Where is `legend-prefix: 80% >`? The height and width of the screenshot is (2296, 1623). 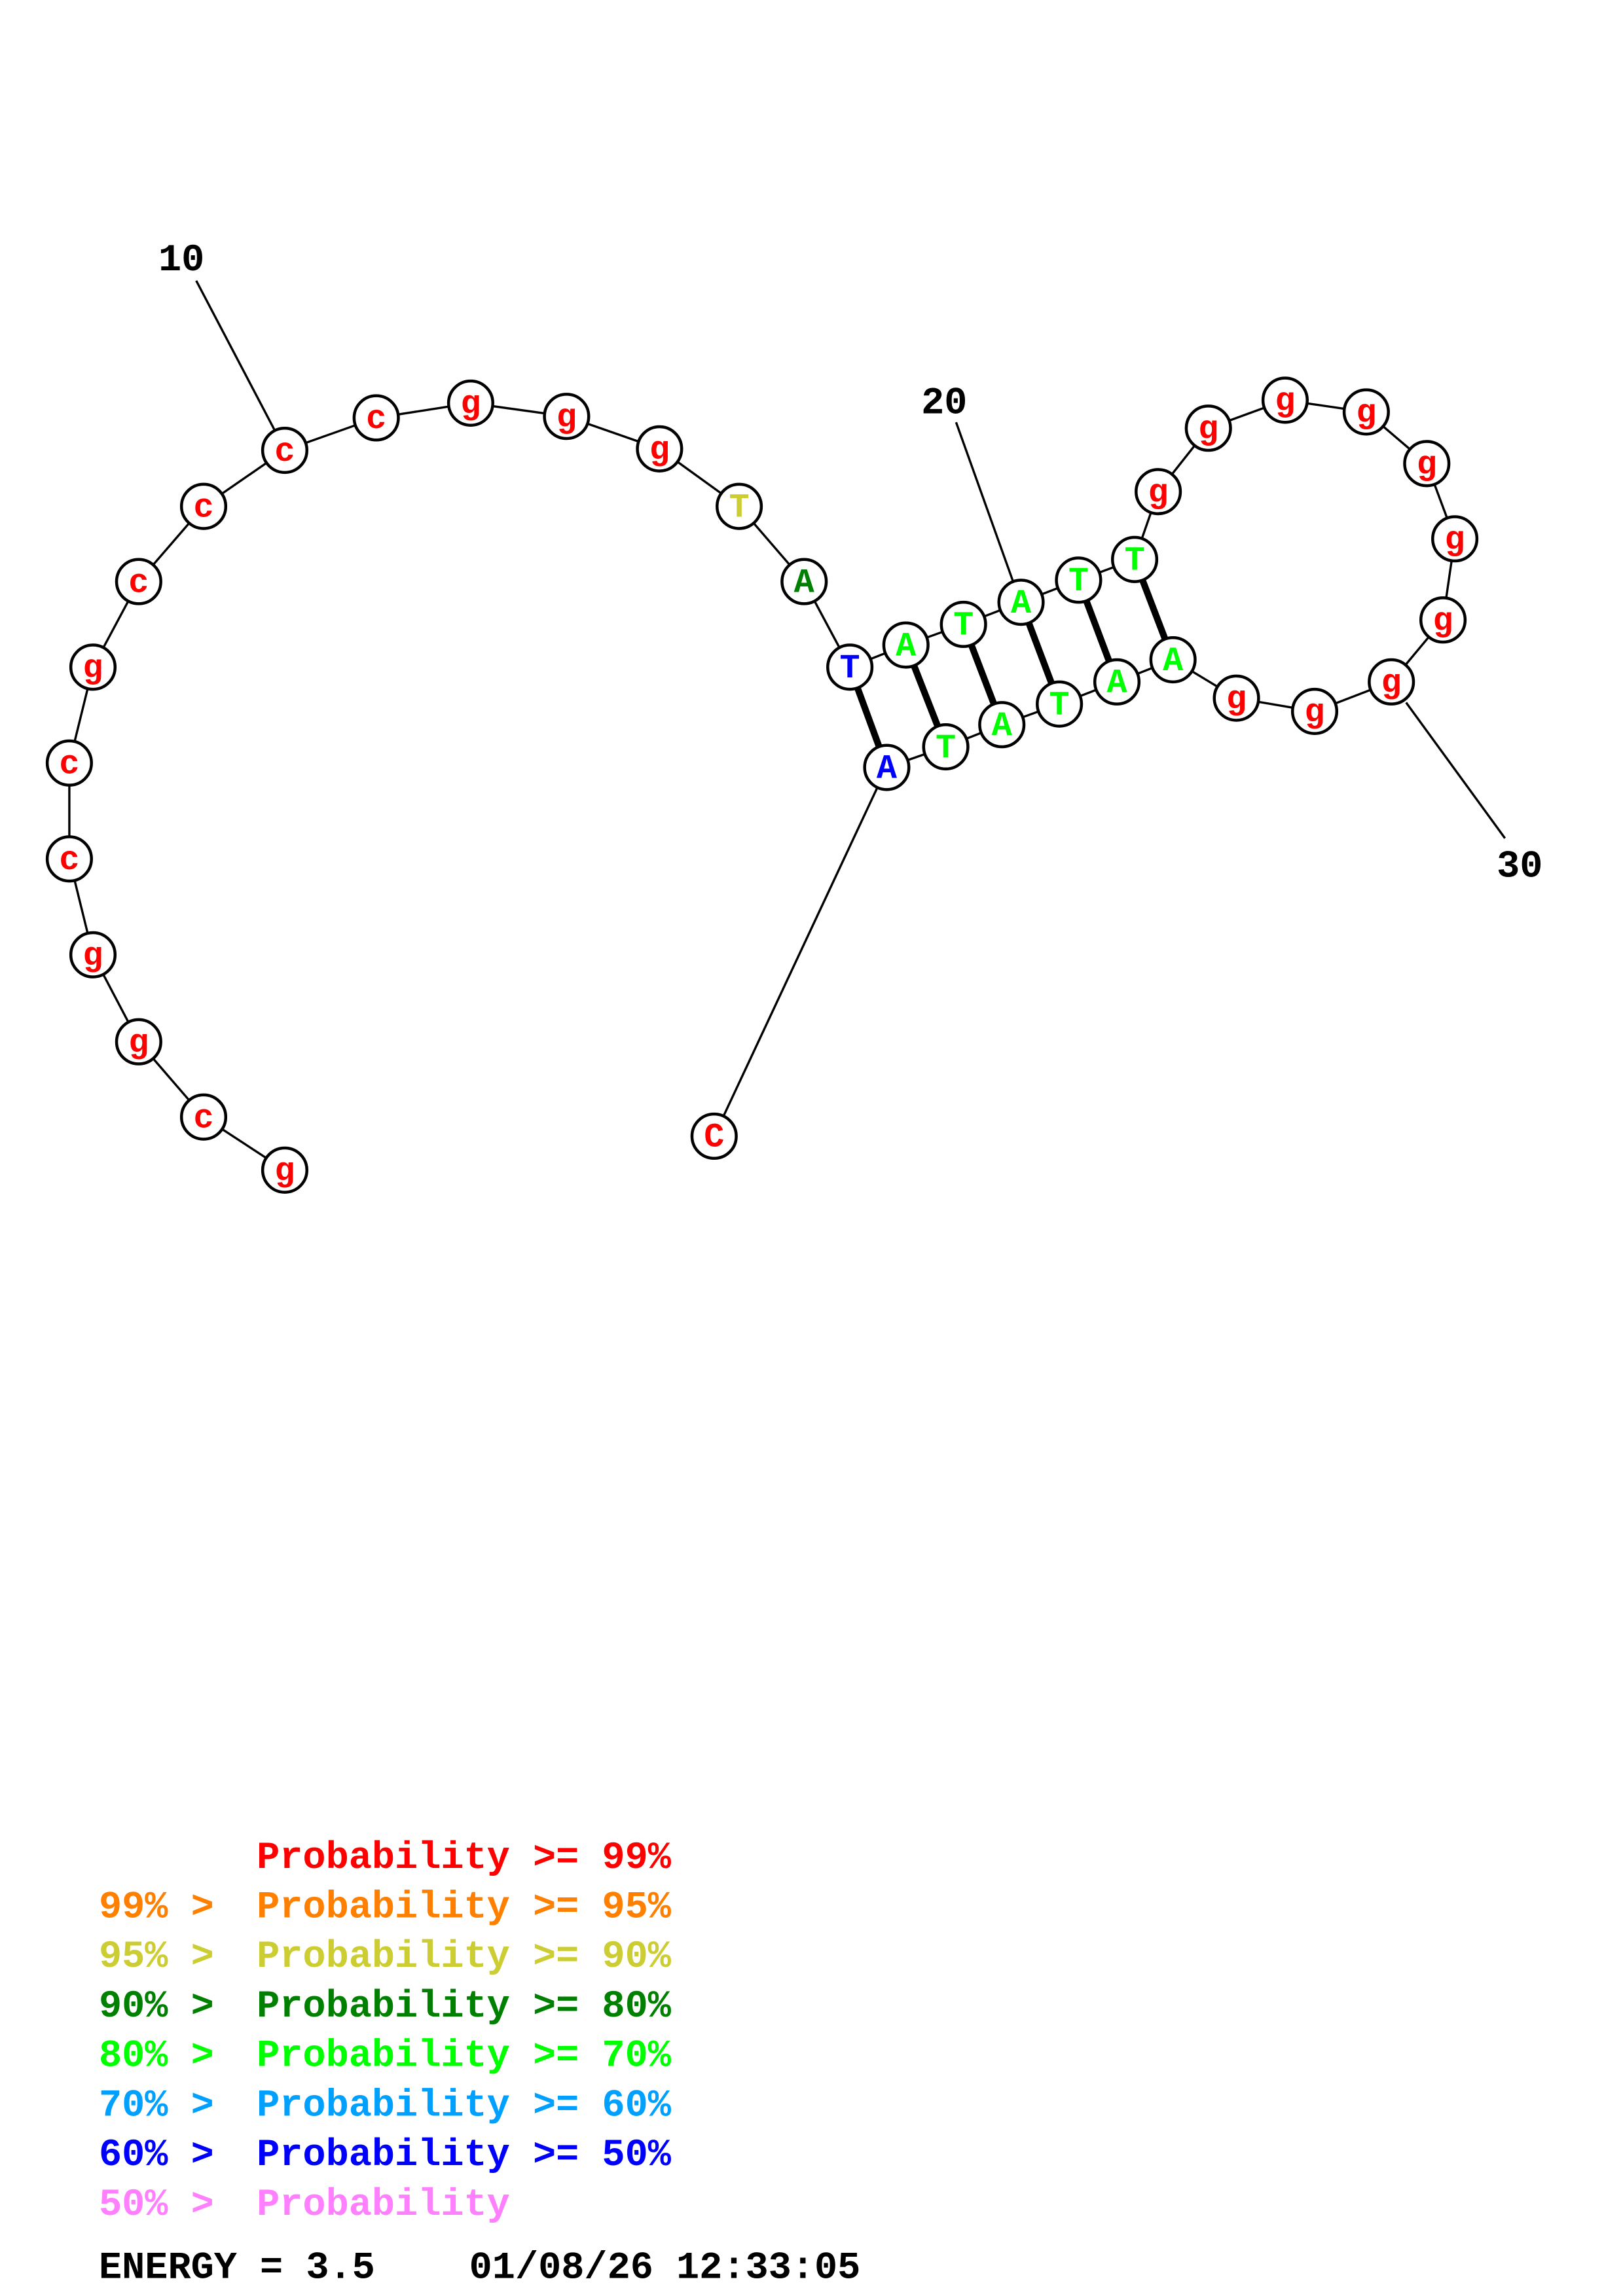 legend-prefix: 80% > is located at coordinates (168, 2056).